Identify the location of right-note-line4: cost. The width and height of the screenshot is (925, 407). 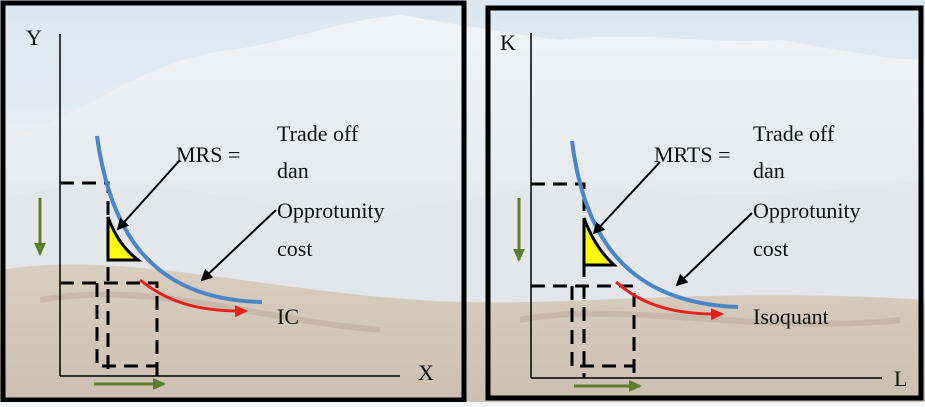
(770, 248).